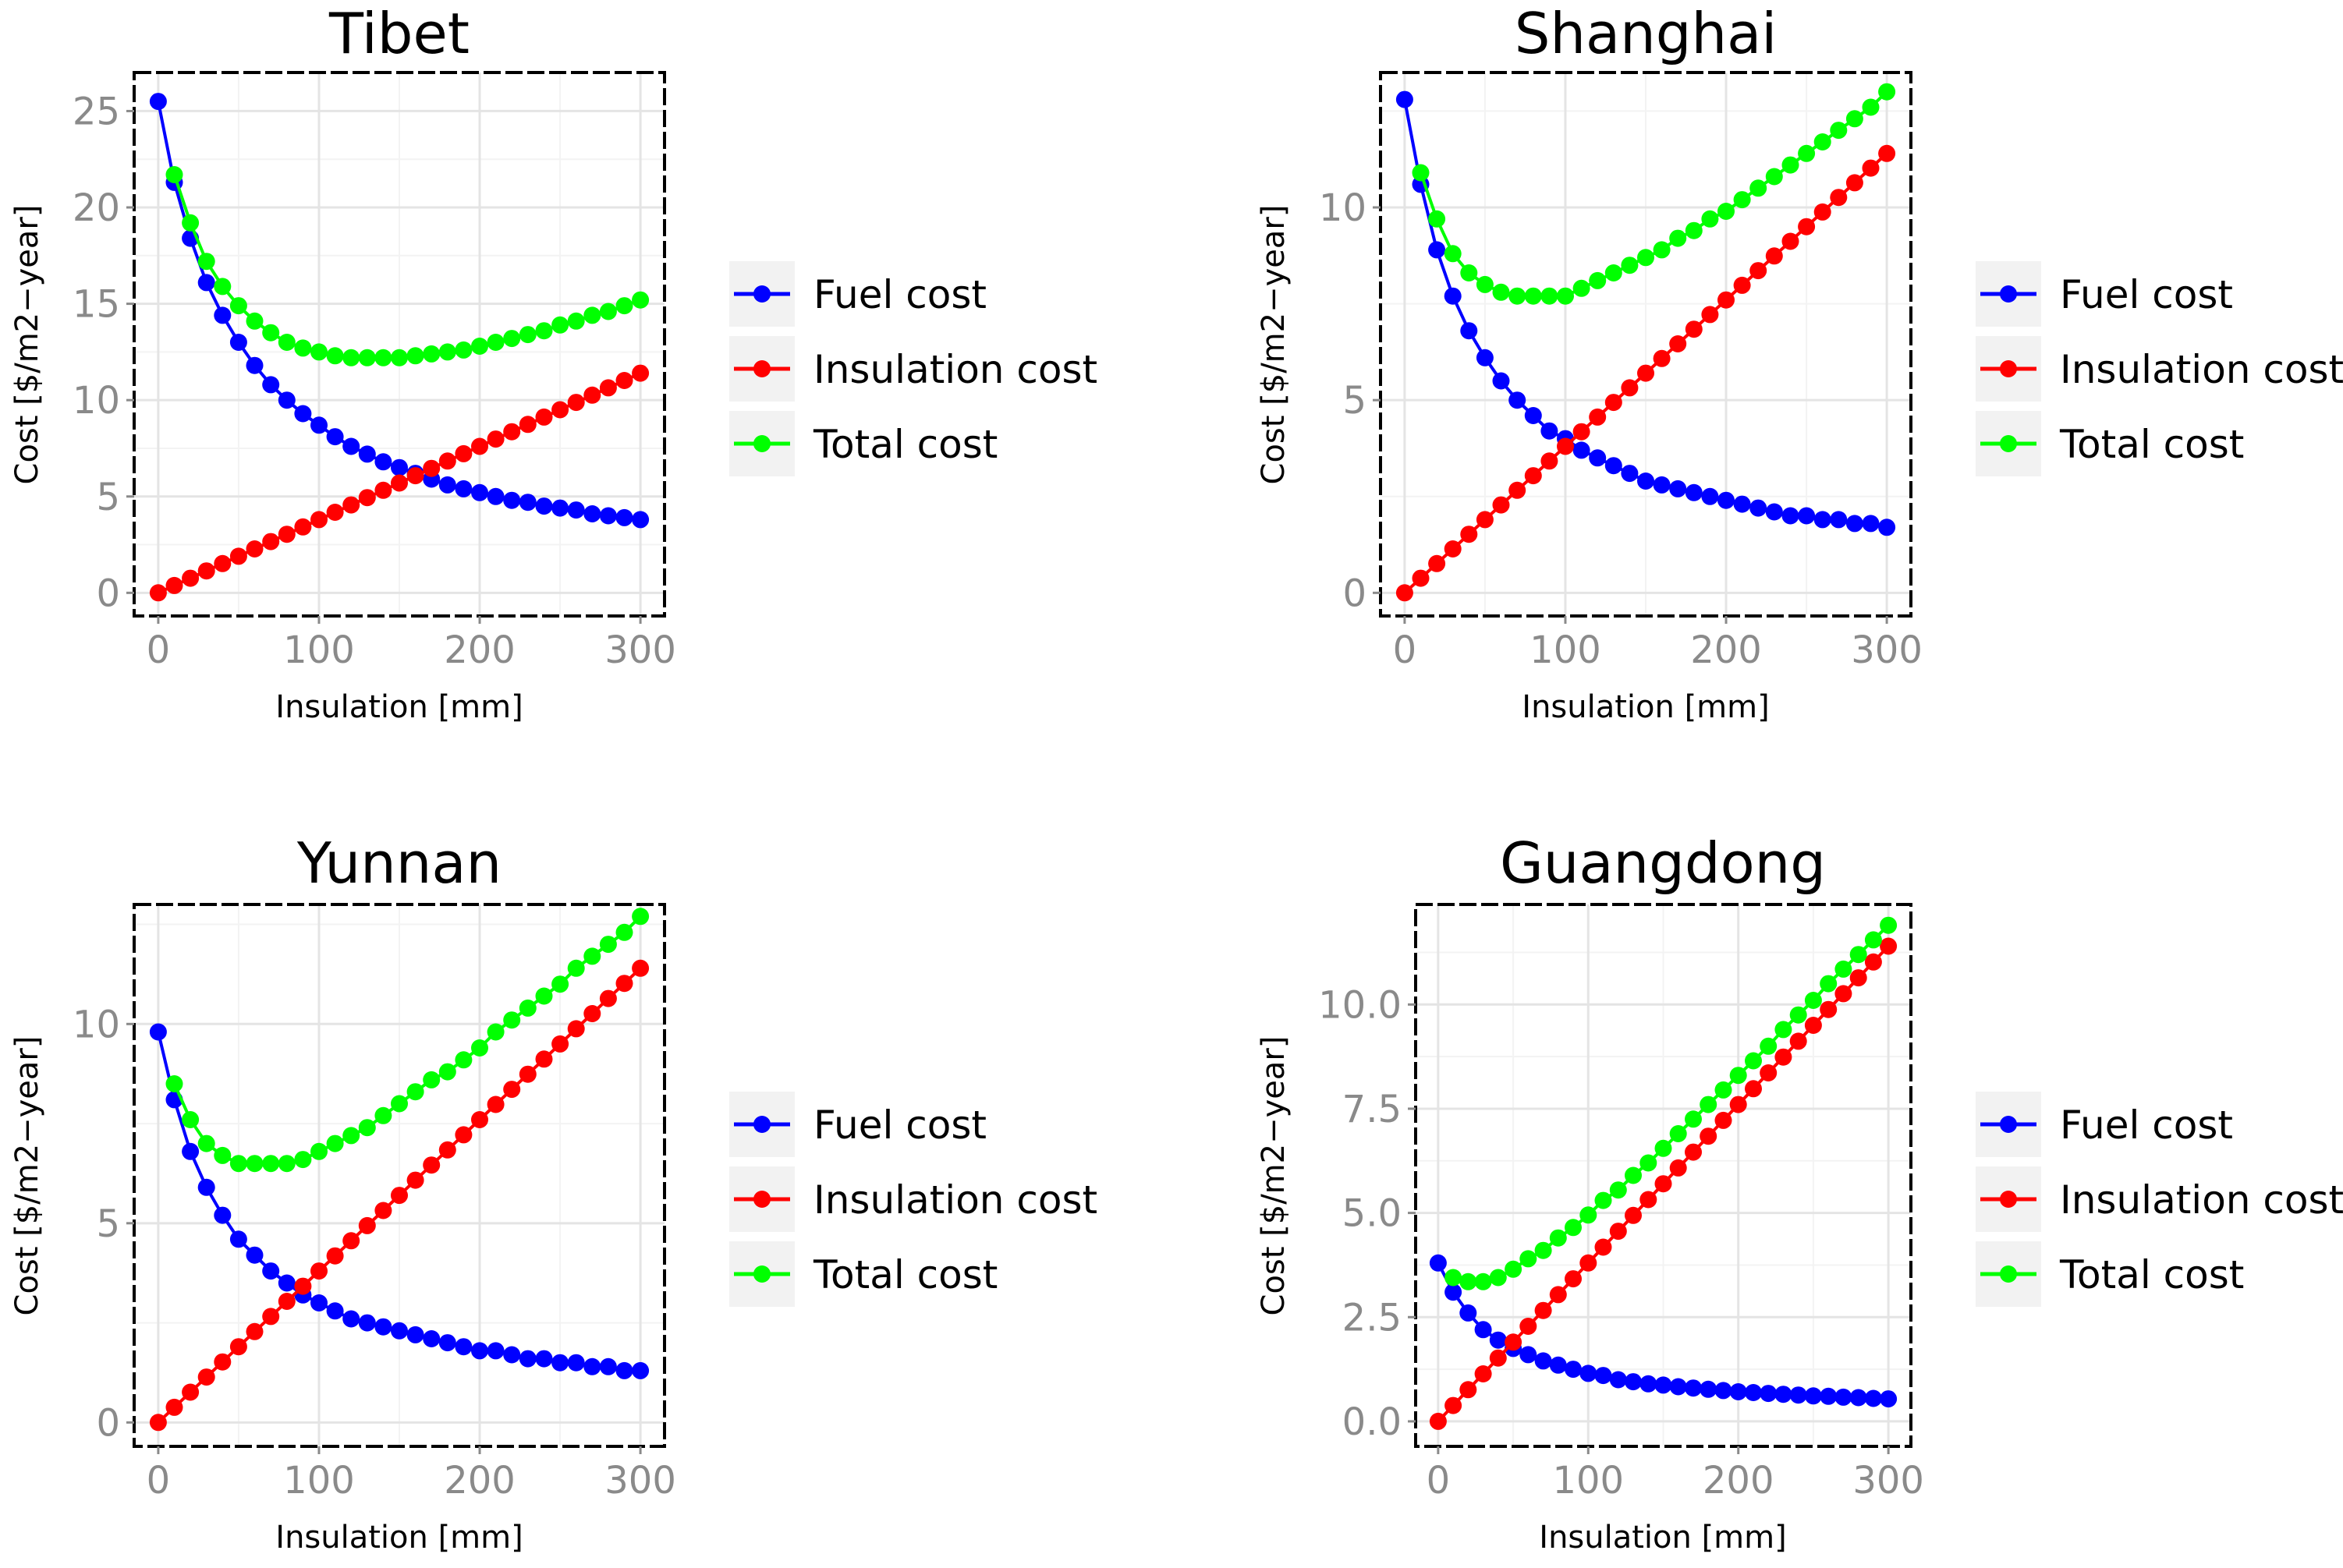 The width and height of the screenshot is (2343, 1568). What do you see at coordinates (96, 111) in the screenshot?
I see `y-tick-label: 25` at bounding box center [96, 111].